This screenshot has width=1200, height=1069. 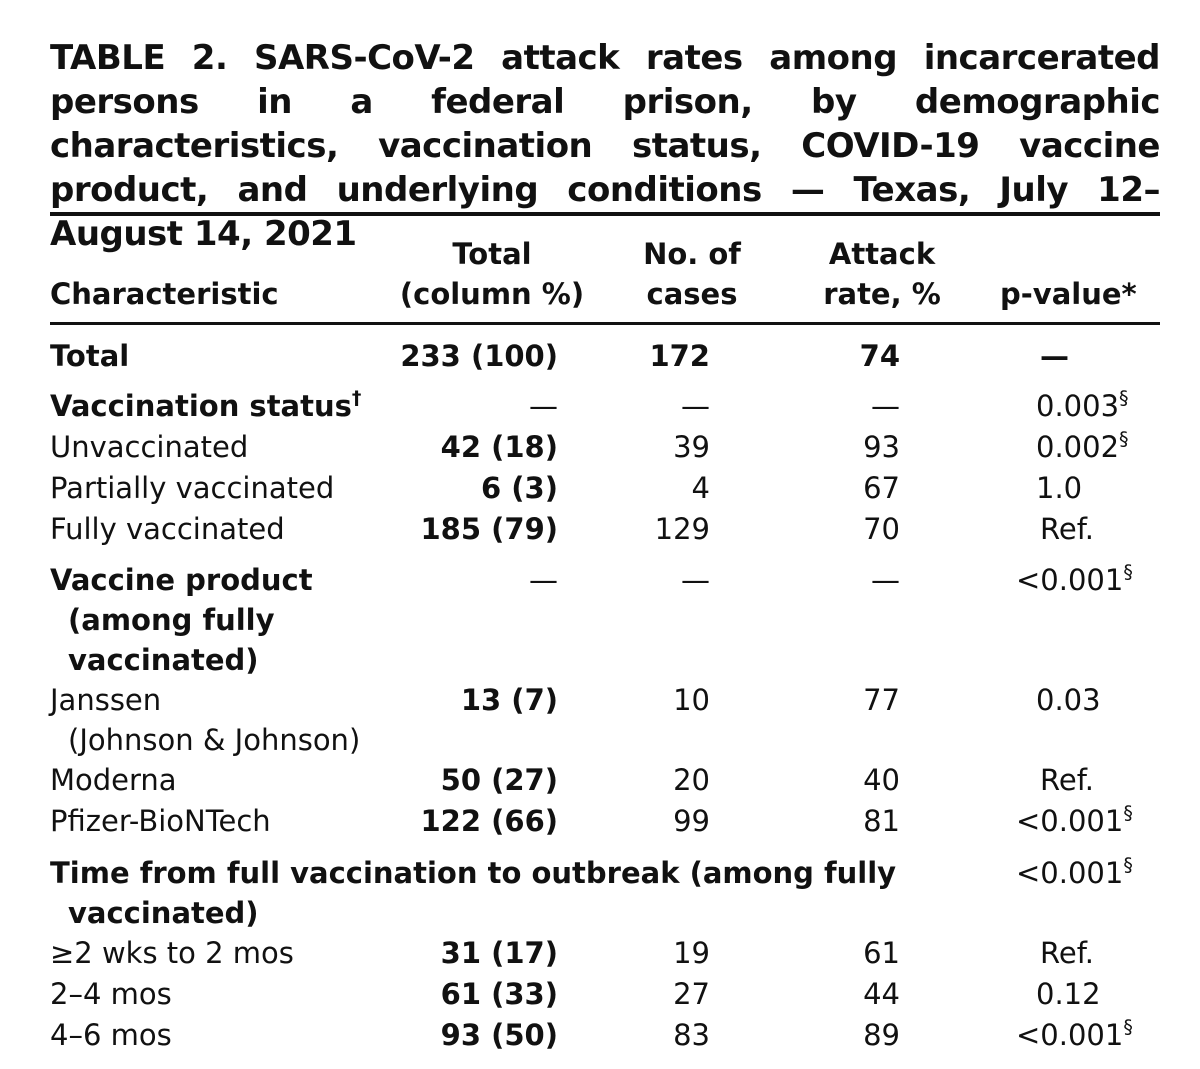 I want to click on row-moderna-p: Ref., so click(x=1067, y=780).